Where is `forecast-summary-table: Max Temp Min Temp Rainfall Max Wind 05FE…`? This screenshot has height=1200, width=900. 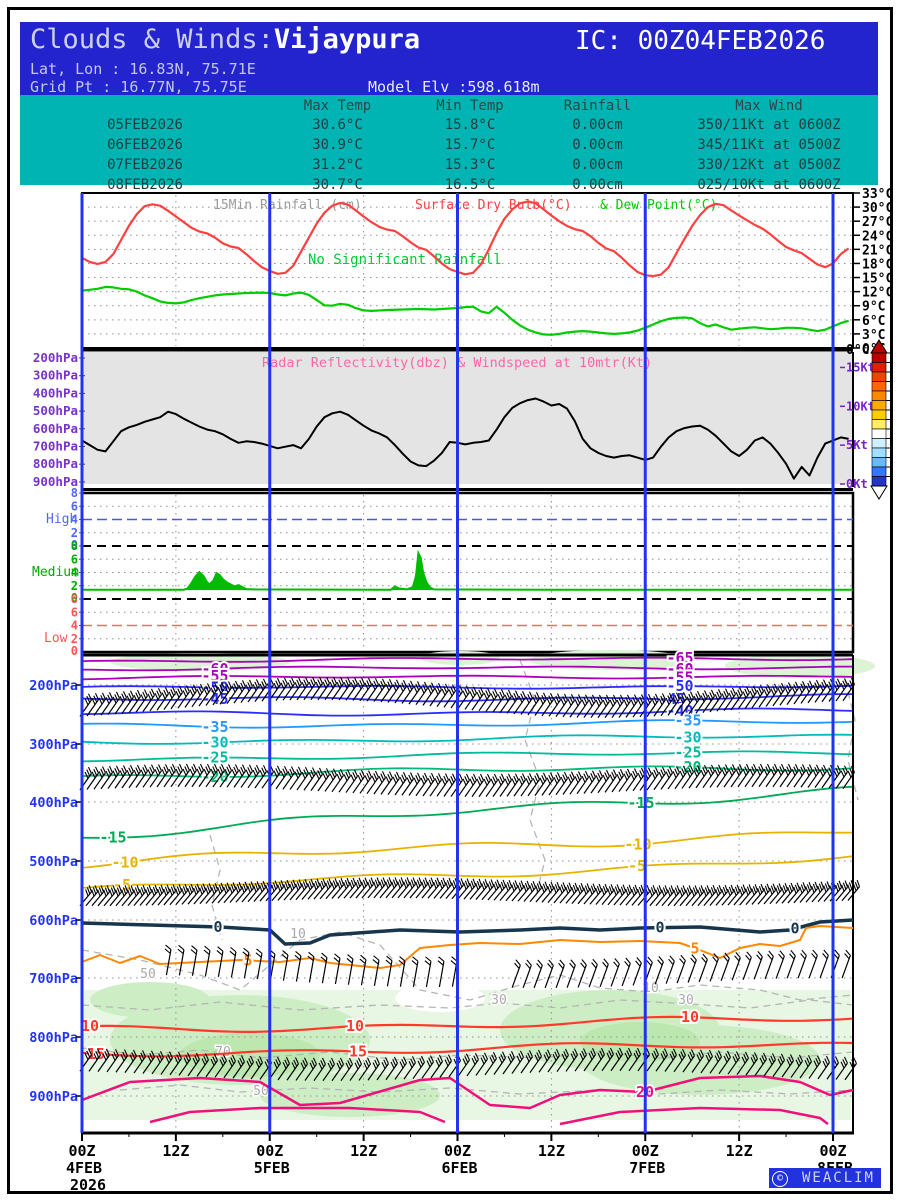 forecast-summary-table: Max Temp Min Temp Rainfall Max Wind 05FE… is located at coordinates (449, 144).